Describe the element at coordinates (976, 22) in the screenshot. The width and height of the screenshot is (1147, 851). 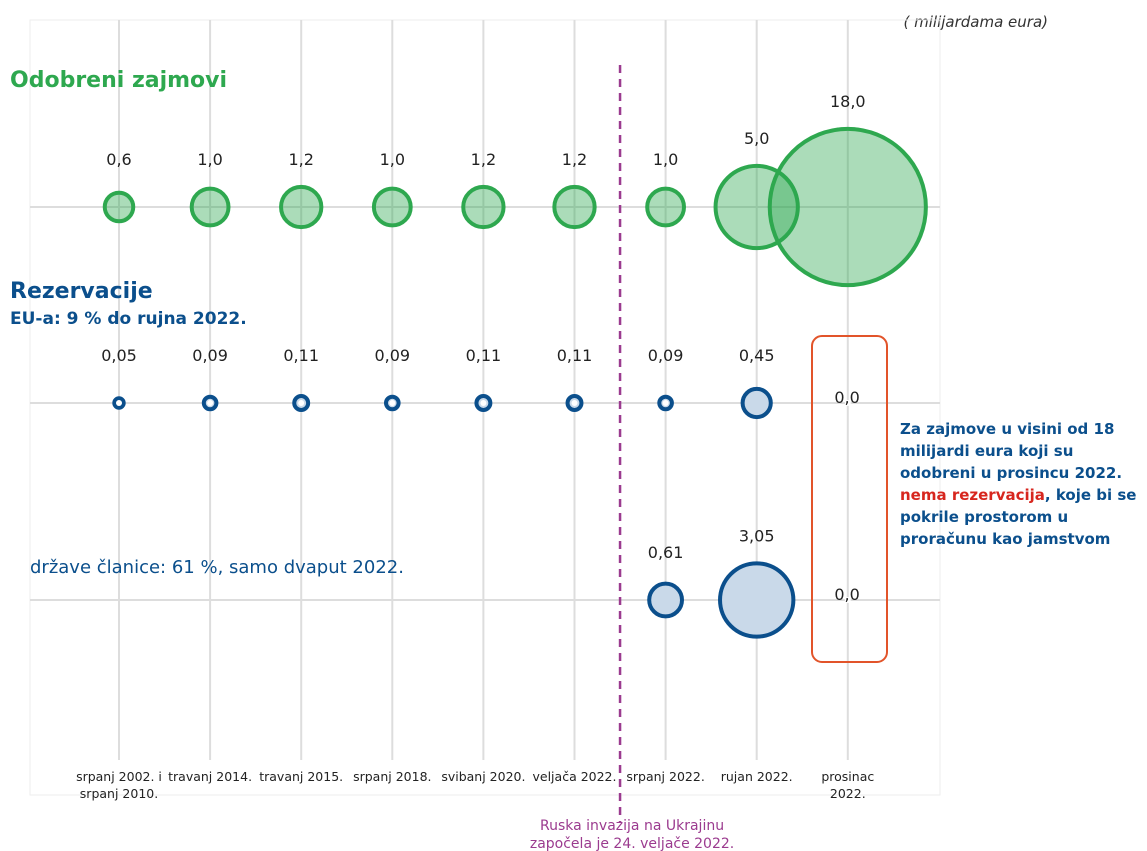
I see `unit-note: ( milijardama eura)` at that location.